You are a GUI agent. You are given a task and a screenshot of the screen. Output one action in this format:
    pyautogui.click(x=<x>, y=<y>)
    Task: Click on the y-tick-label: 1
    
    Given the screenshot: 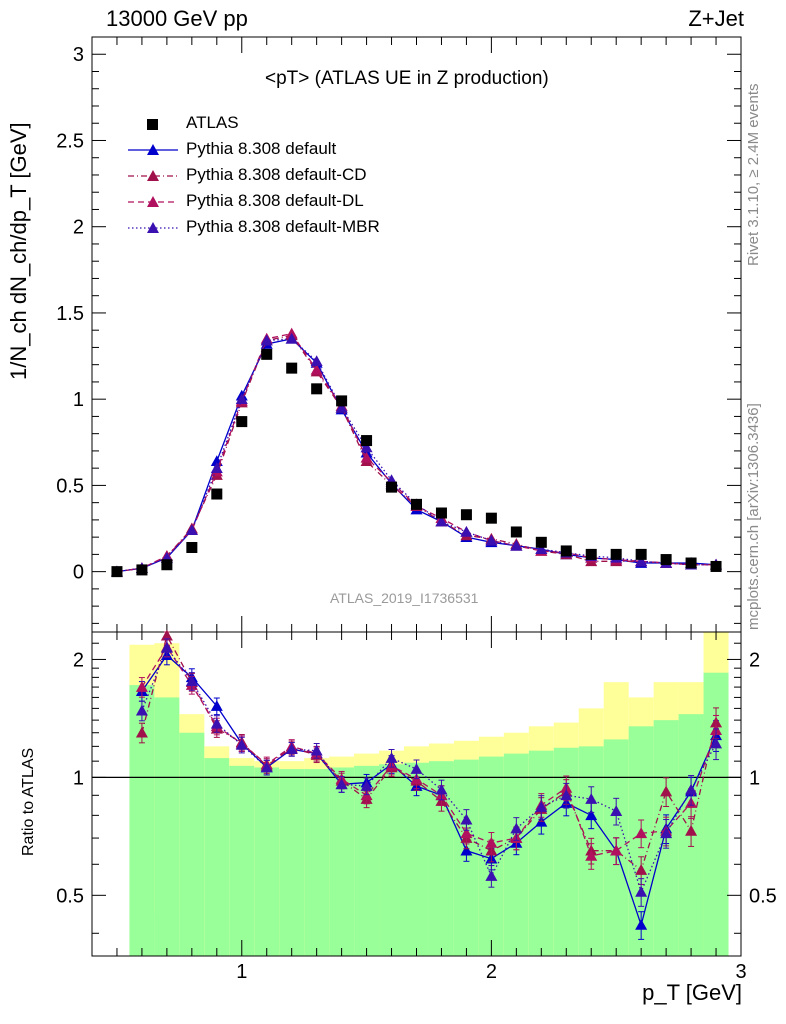 What is the action you would take?
    pyautogui.click(x=78, y=400)
    